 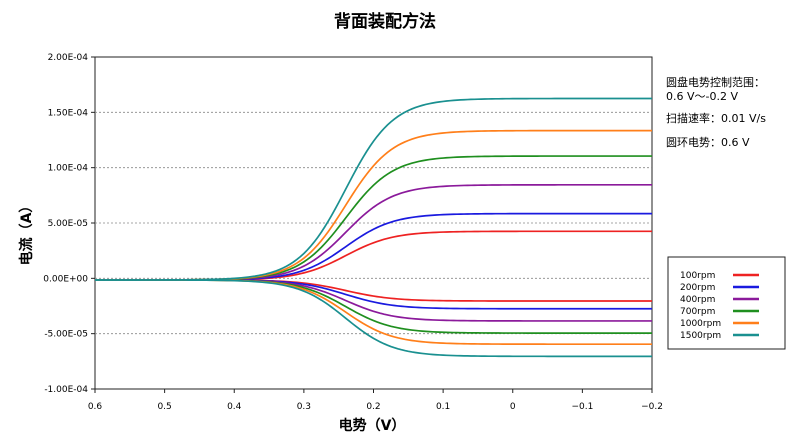 What do you see at coordinates (697, 276) in the screenshot?
I see `legend-label-100rpm: 100rpm` at bounding box center [697, 276].